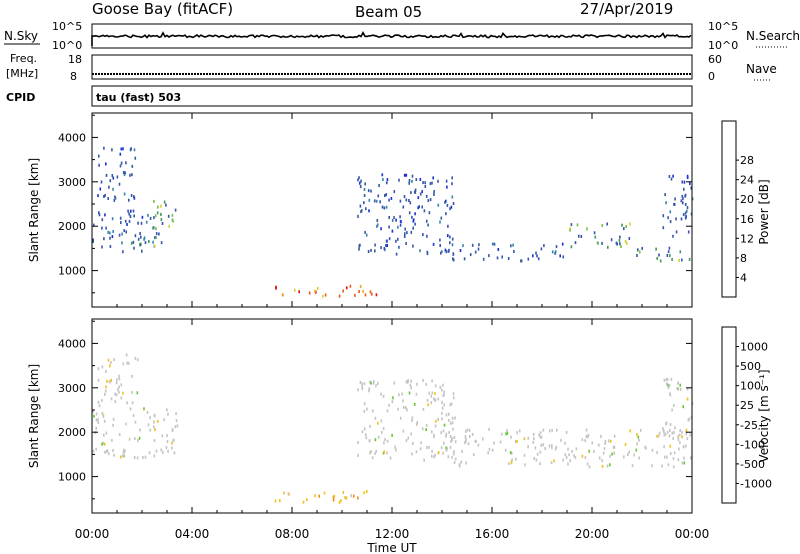 The width and height of the screenshot is (800, 554). Describe the element at coordinates (391, 547) in the screenshot. I see `x-axis-label: Time UT` at that location.